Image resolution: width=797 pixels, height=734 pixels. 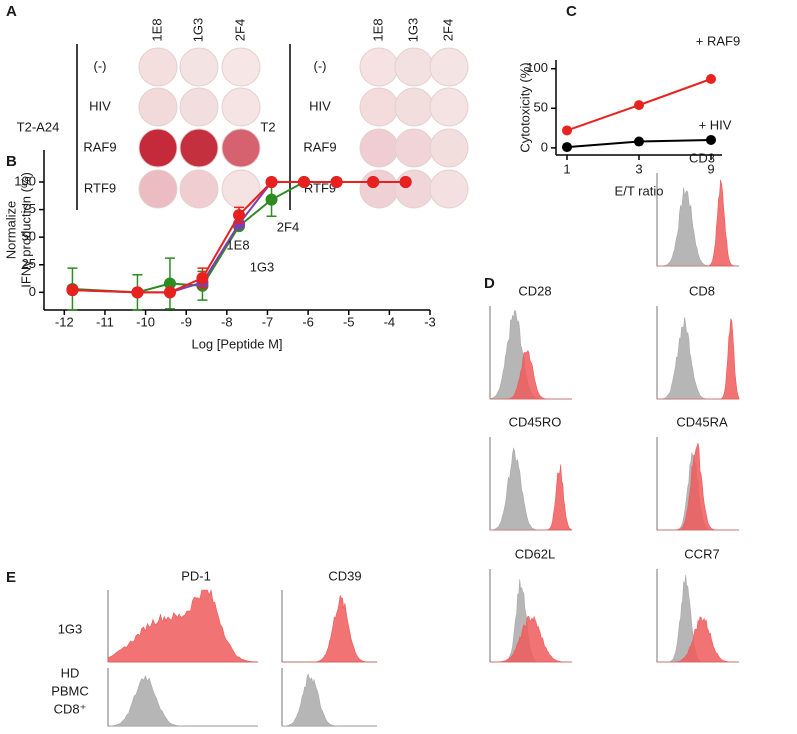 What do you see at coordinates (11, 161) in the screenshot?
I see `panel-label: B` at bounding box center [11, 161].